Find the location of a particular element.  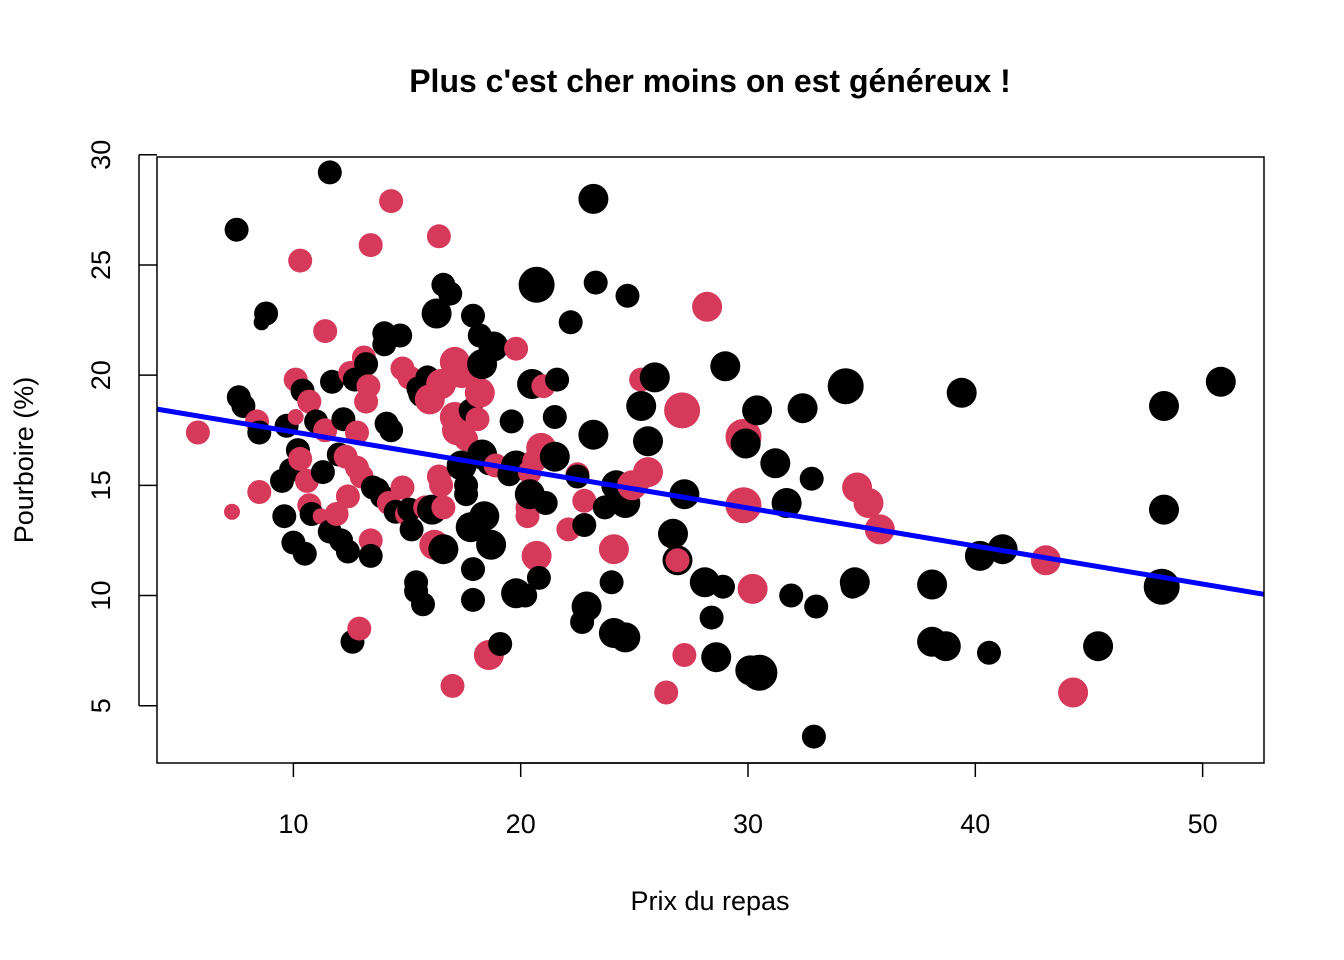

x-tick-label-50: 50 is located at coordinates (1203, 824).